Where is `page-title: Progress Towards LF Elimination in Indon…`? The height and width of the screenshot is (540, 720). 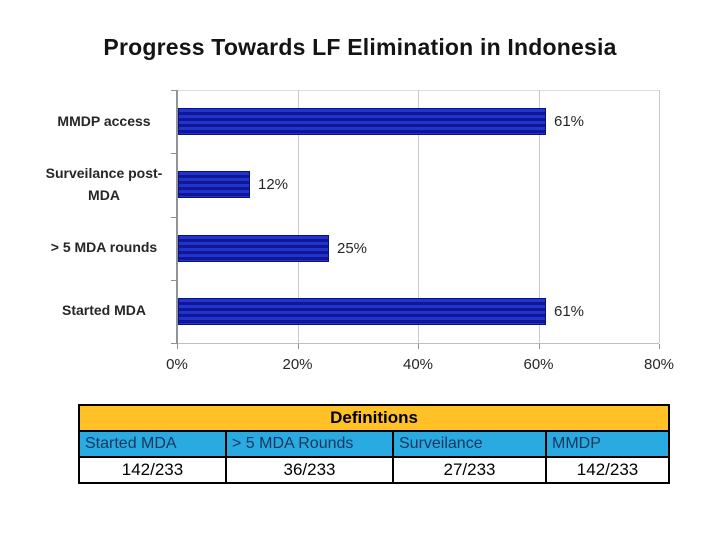 page-title: Progress Towards LF Elimination in Indon… is located at coordinates (360, 47).